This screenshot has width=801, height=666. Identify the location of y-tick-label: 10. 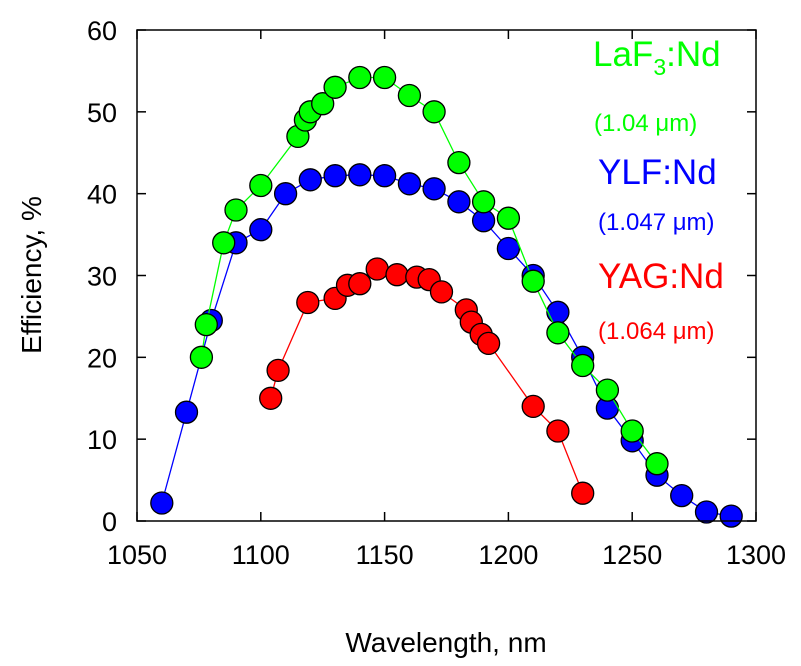
(102, 440).